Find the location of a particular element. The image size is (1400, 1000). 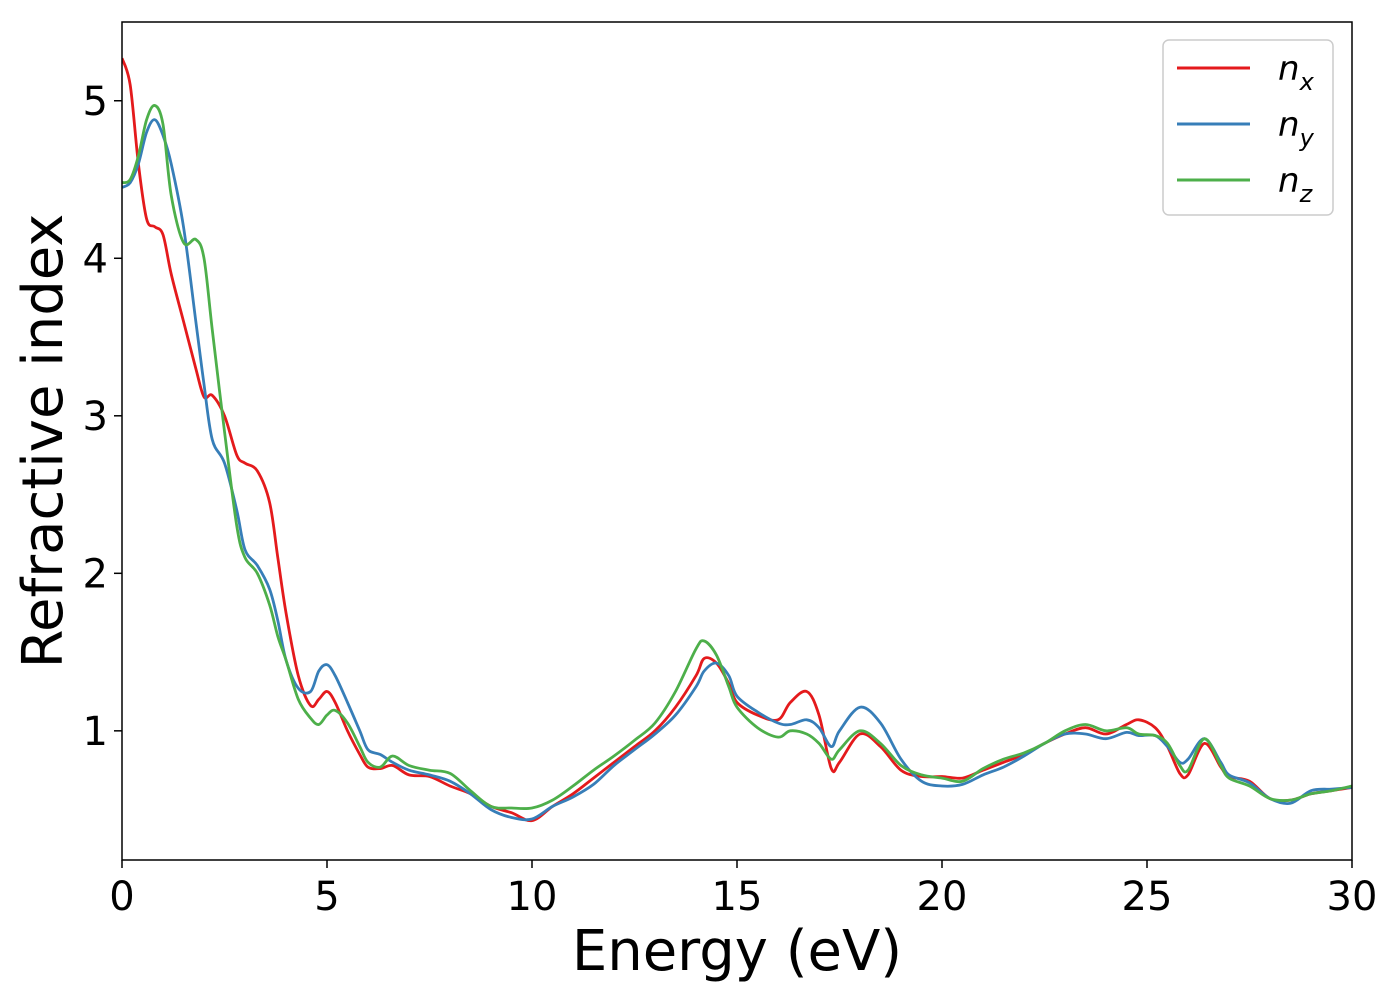

x-tick-label-2: 10 is located at coordinates (532, 897).